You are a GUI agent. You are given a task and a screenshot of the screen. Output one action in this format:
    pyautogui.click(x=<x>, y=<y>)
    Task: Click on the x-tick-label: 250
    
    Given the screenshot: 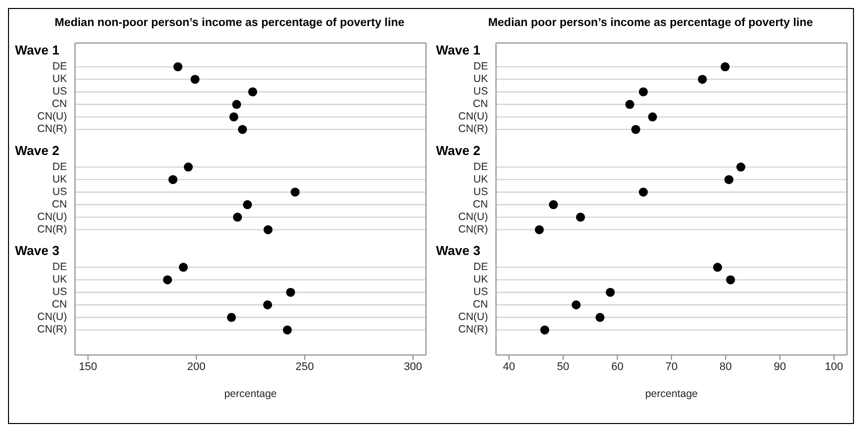 What is the action you would take?
    pyautogui.click(x=304, y=366)
    